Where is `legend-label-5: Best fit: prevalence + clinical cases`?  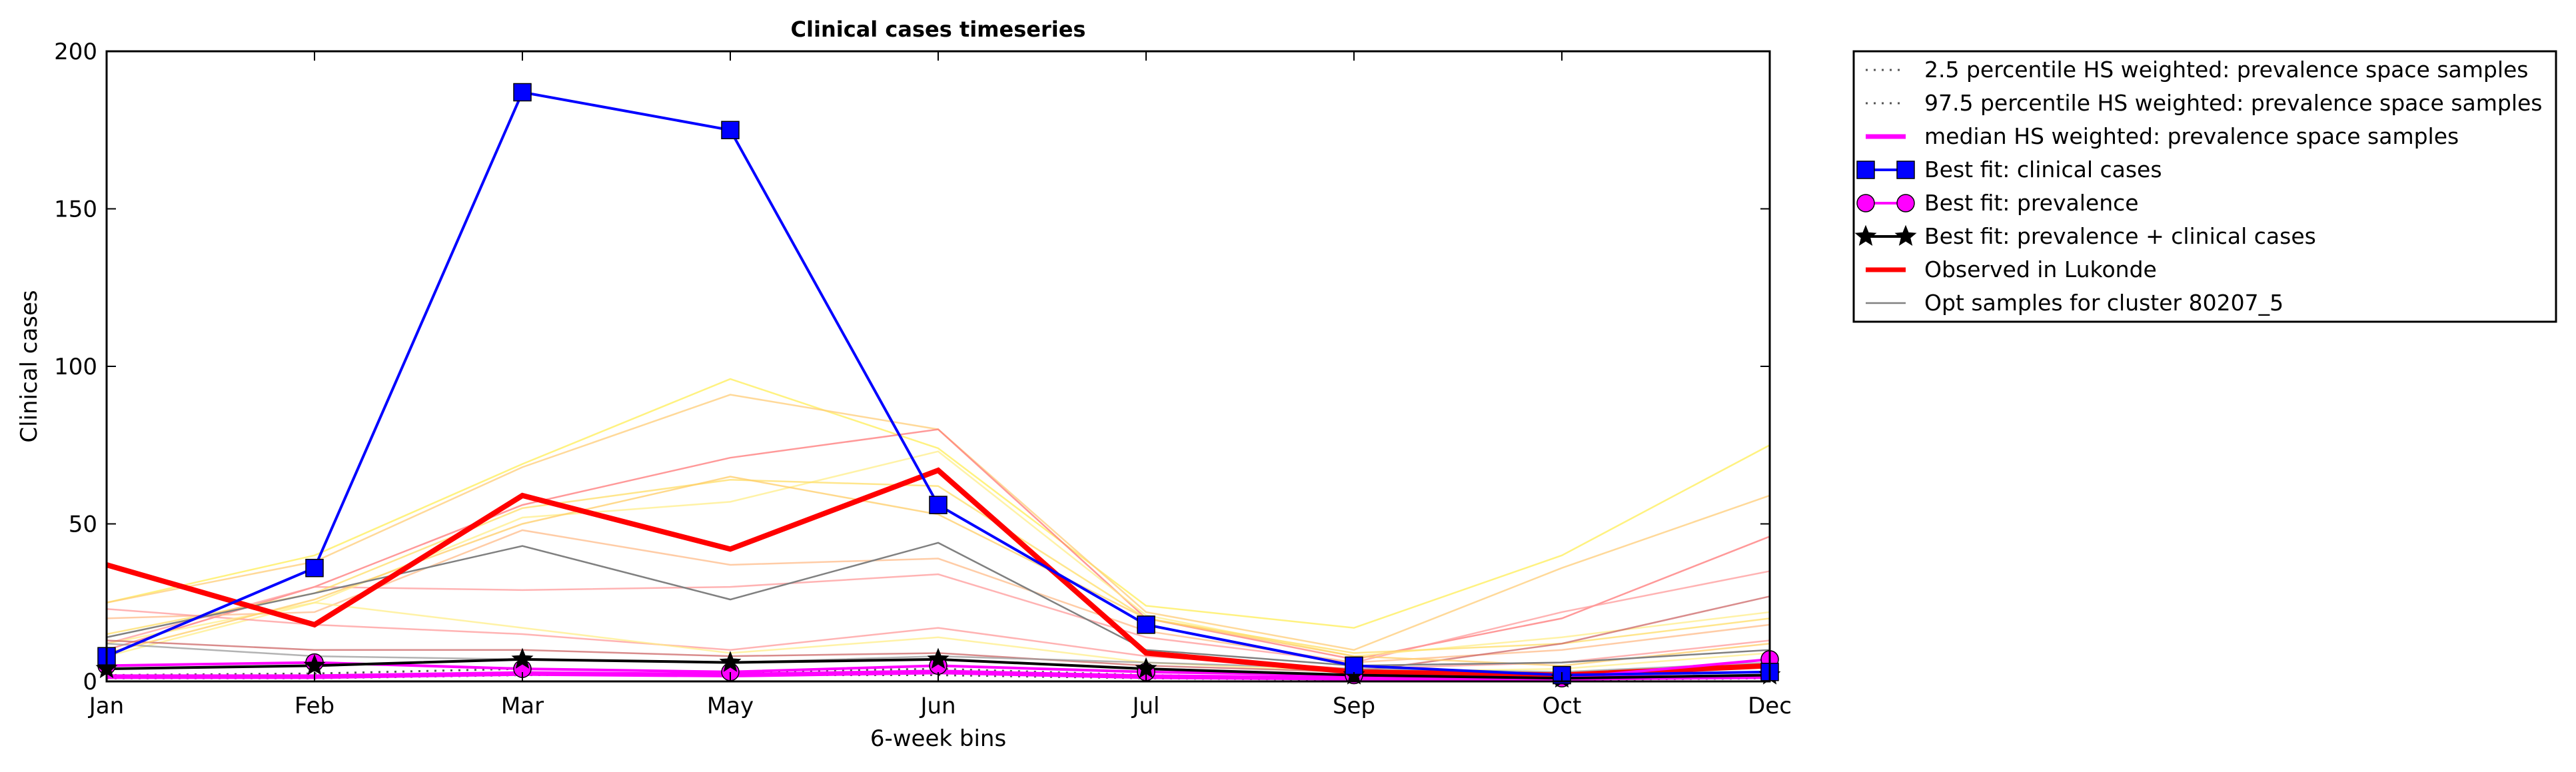 legend-label-5: Best fit: prevalence + clinical cases is located at coordinates (2120, 236).